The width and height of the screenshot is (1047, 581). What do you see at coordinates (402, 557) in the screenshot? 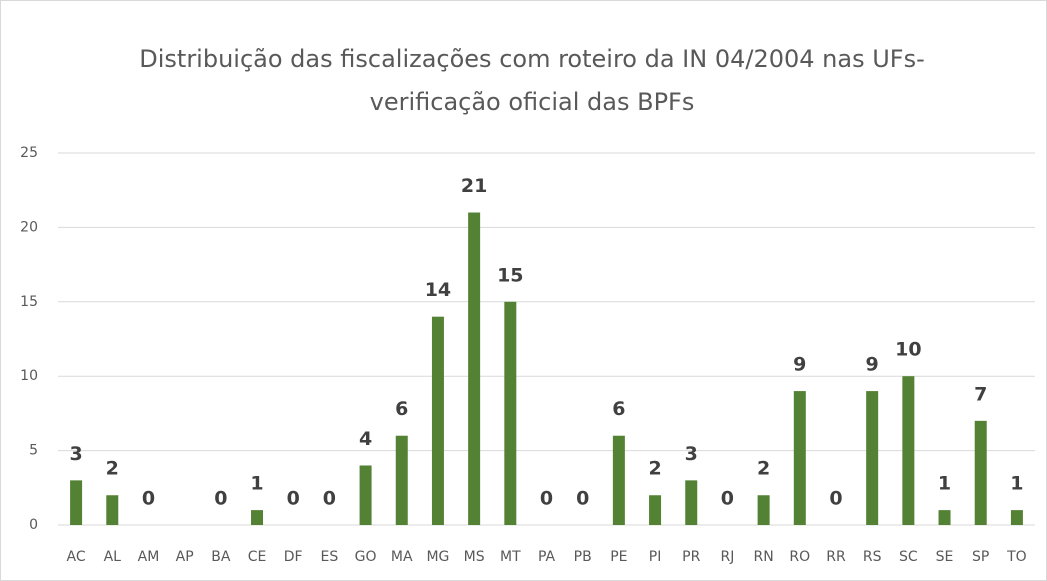
I see `x-tick-label: MA` at bounding box center [402, 557].